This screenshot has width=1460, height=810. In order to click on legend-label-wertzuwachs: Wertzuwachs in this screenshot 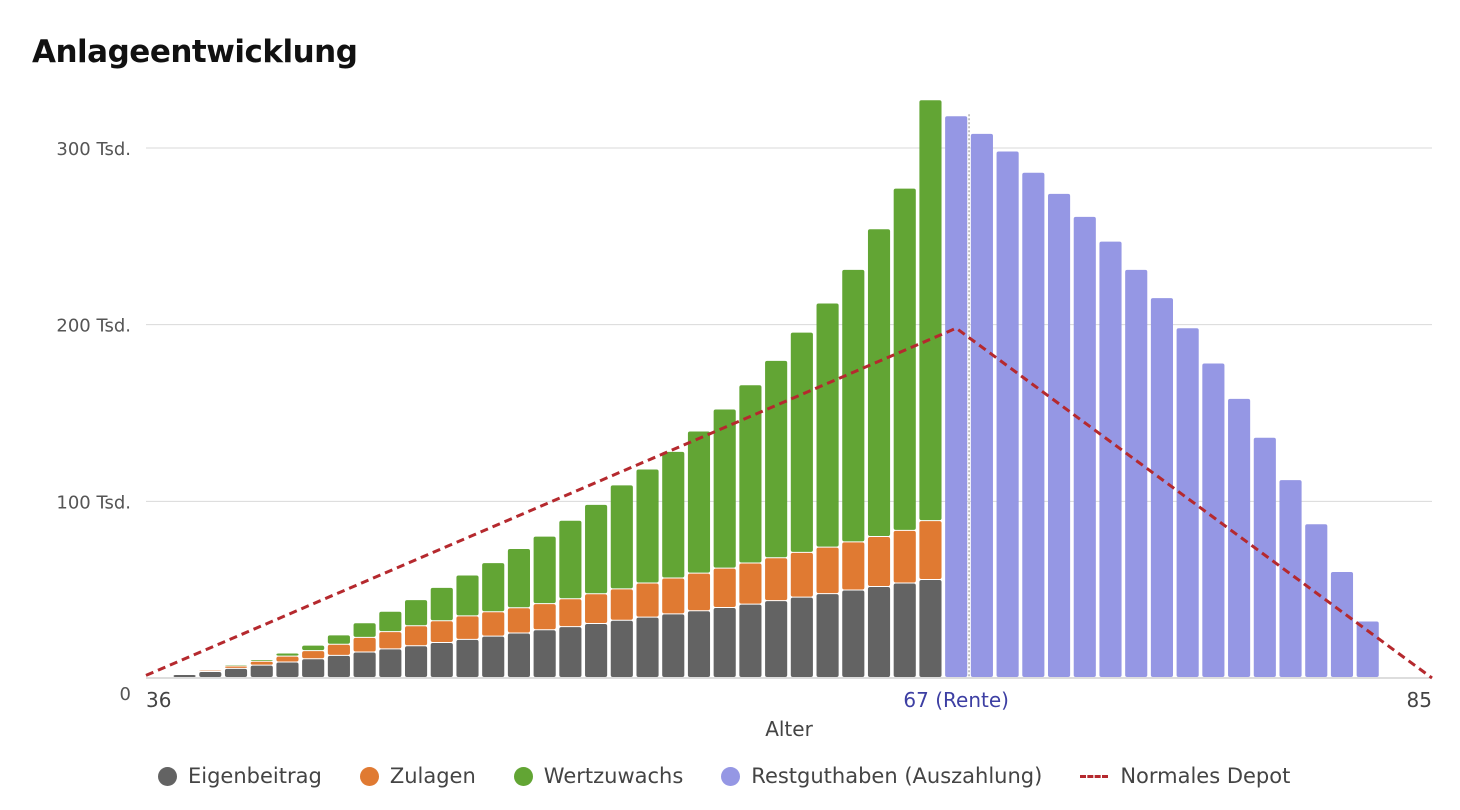, I will do `click(613, 776)`.